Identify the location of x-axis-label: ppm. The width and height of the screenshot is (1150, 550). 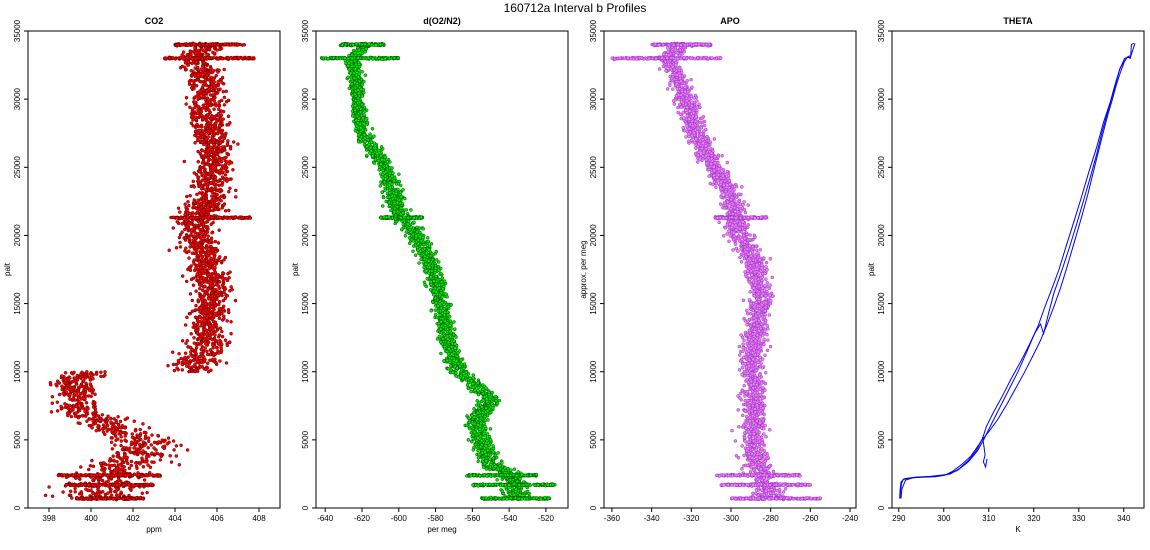
(154, 529).